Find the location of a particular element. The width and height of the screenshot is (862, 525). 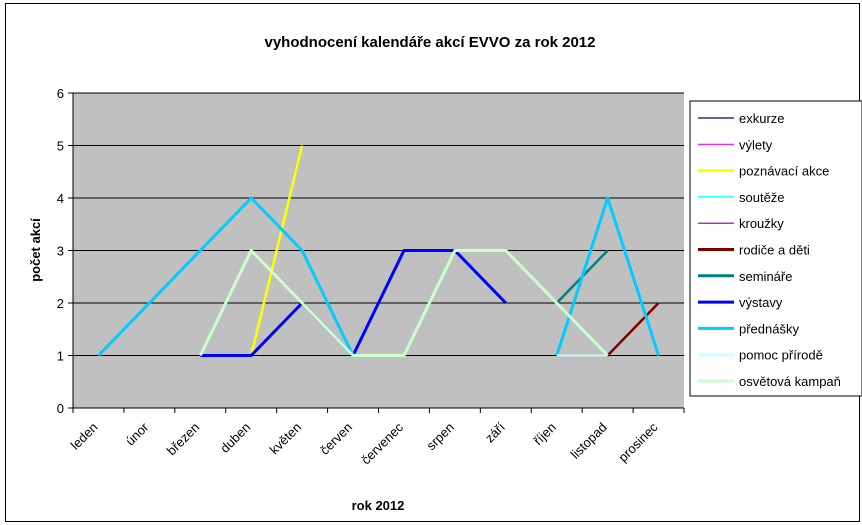

legend-label: pomoc přírodě is located at coordinates (781, 355).